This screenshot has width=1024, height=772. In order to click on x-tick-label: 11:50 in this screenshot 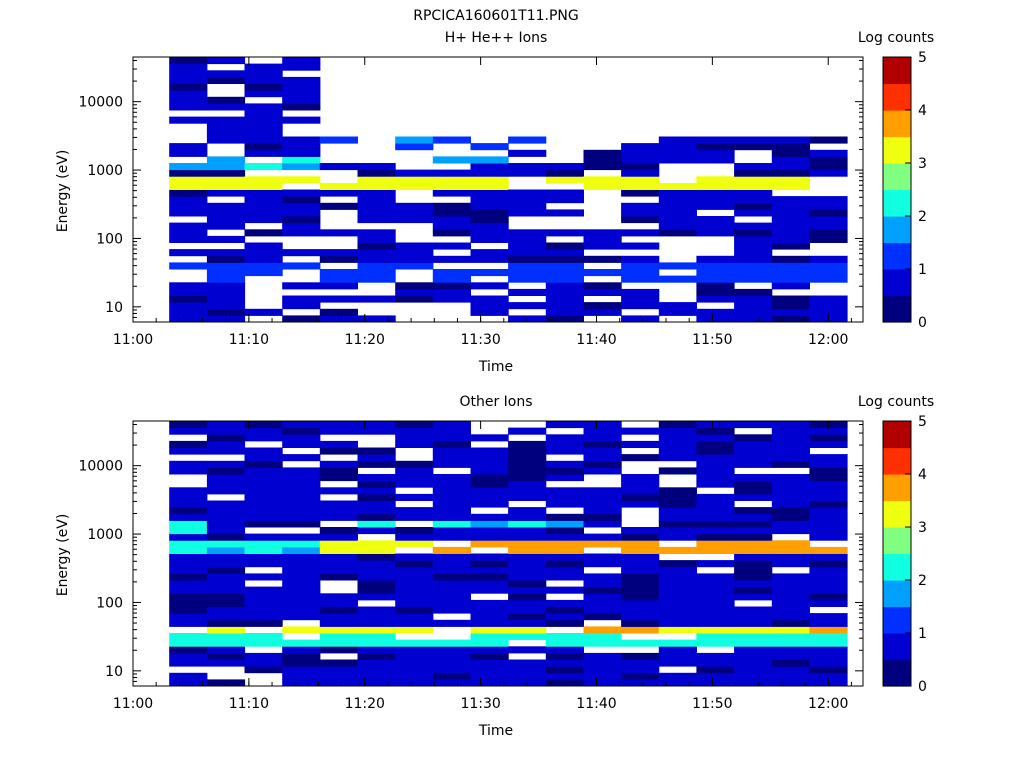, I will do `click(712, 340)`.